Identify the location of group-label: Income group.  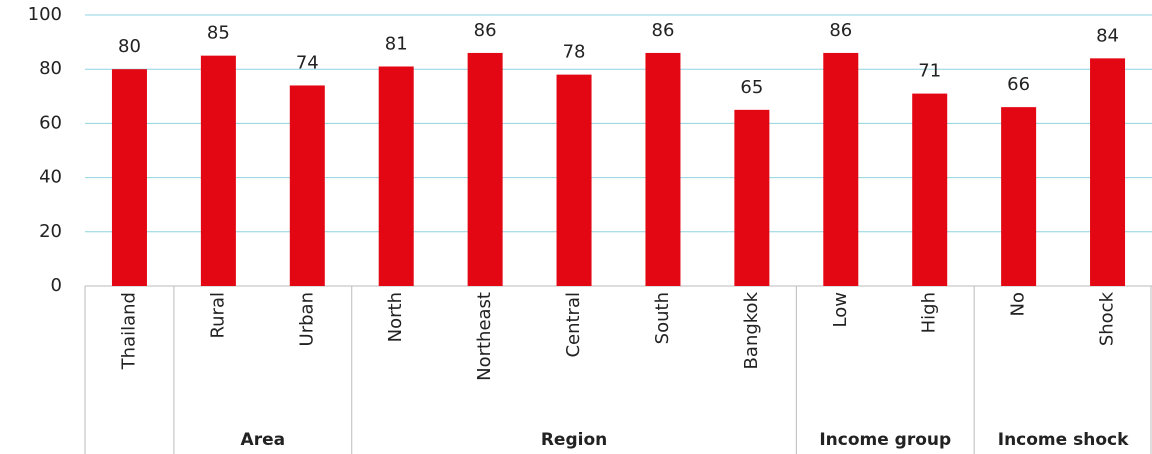
(885, 440).